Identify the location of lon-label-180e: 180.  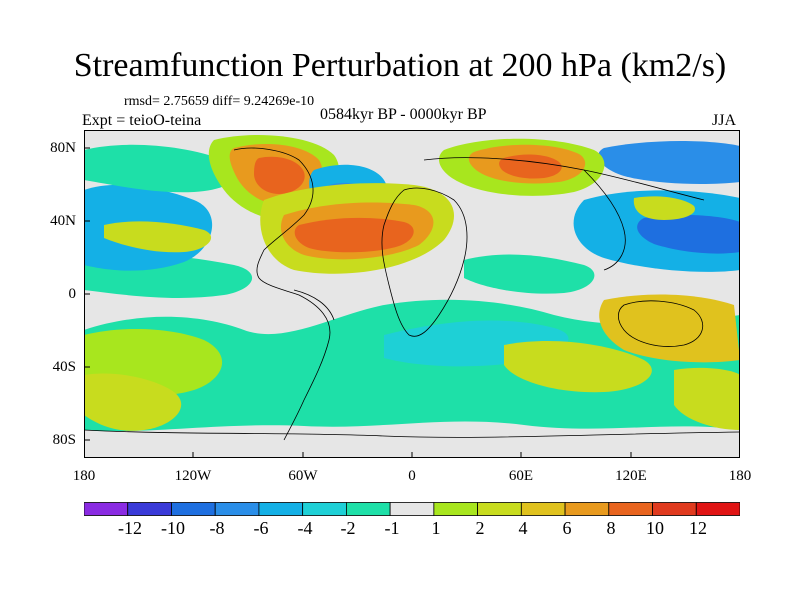
(740, 476).